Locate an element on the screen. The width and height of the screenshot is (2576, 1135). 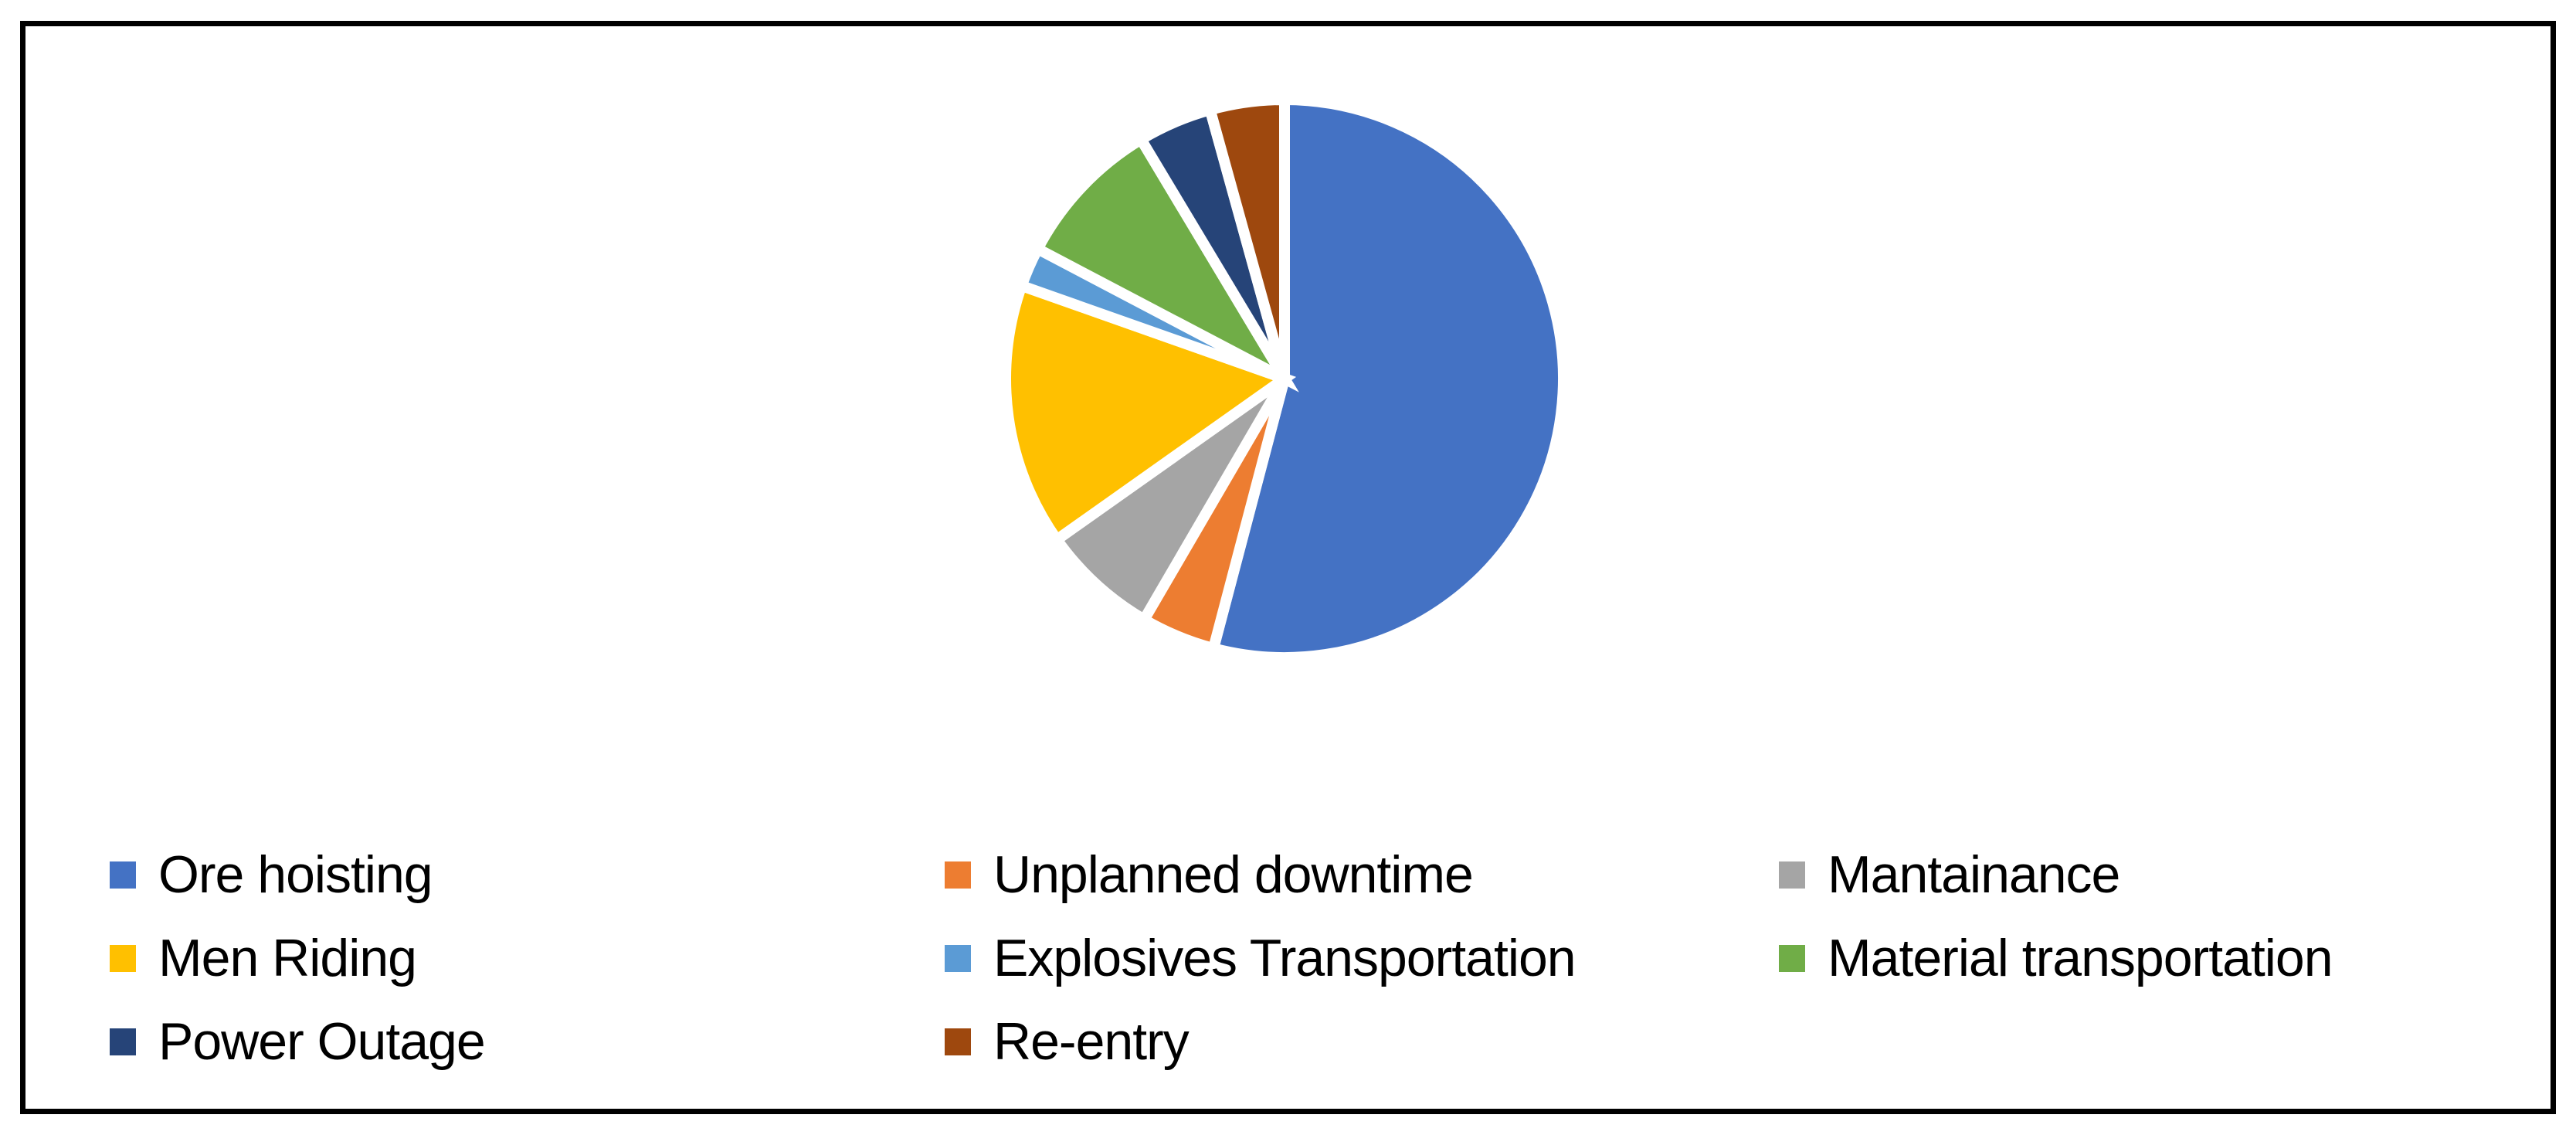
pie-slice-ore-hoisting is located at coordinates (1388, 378).